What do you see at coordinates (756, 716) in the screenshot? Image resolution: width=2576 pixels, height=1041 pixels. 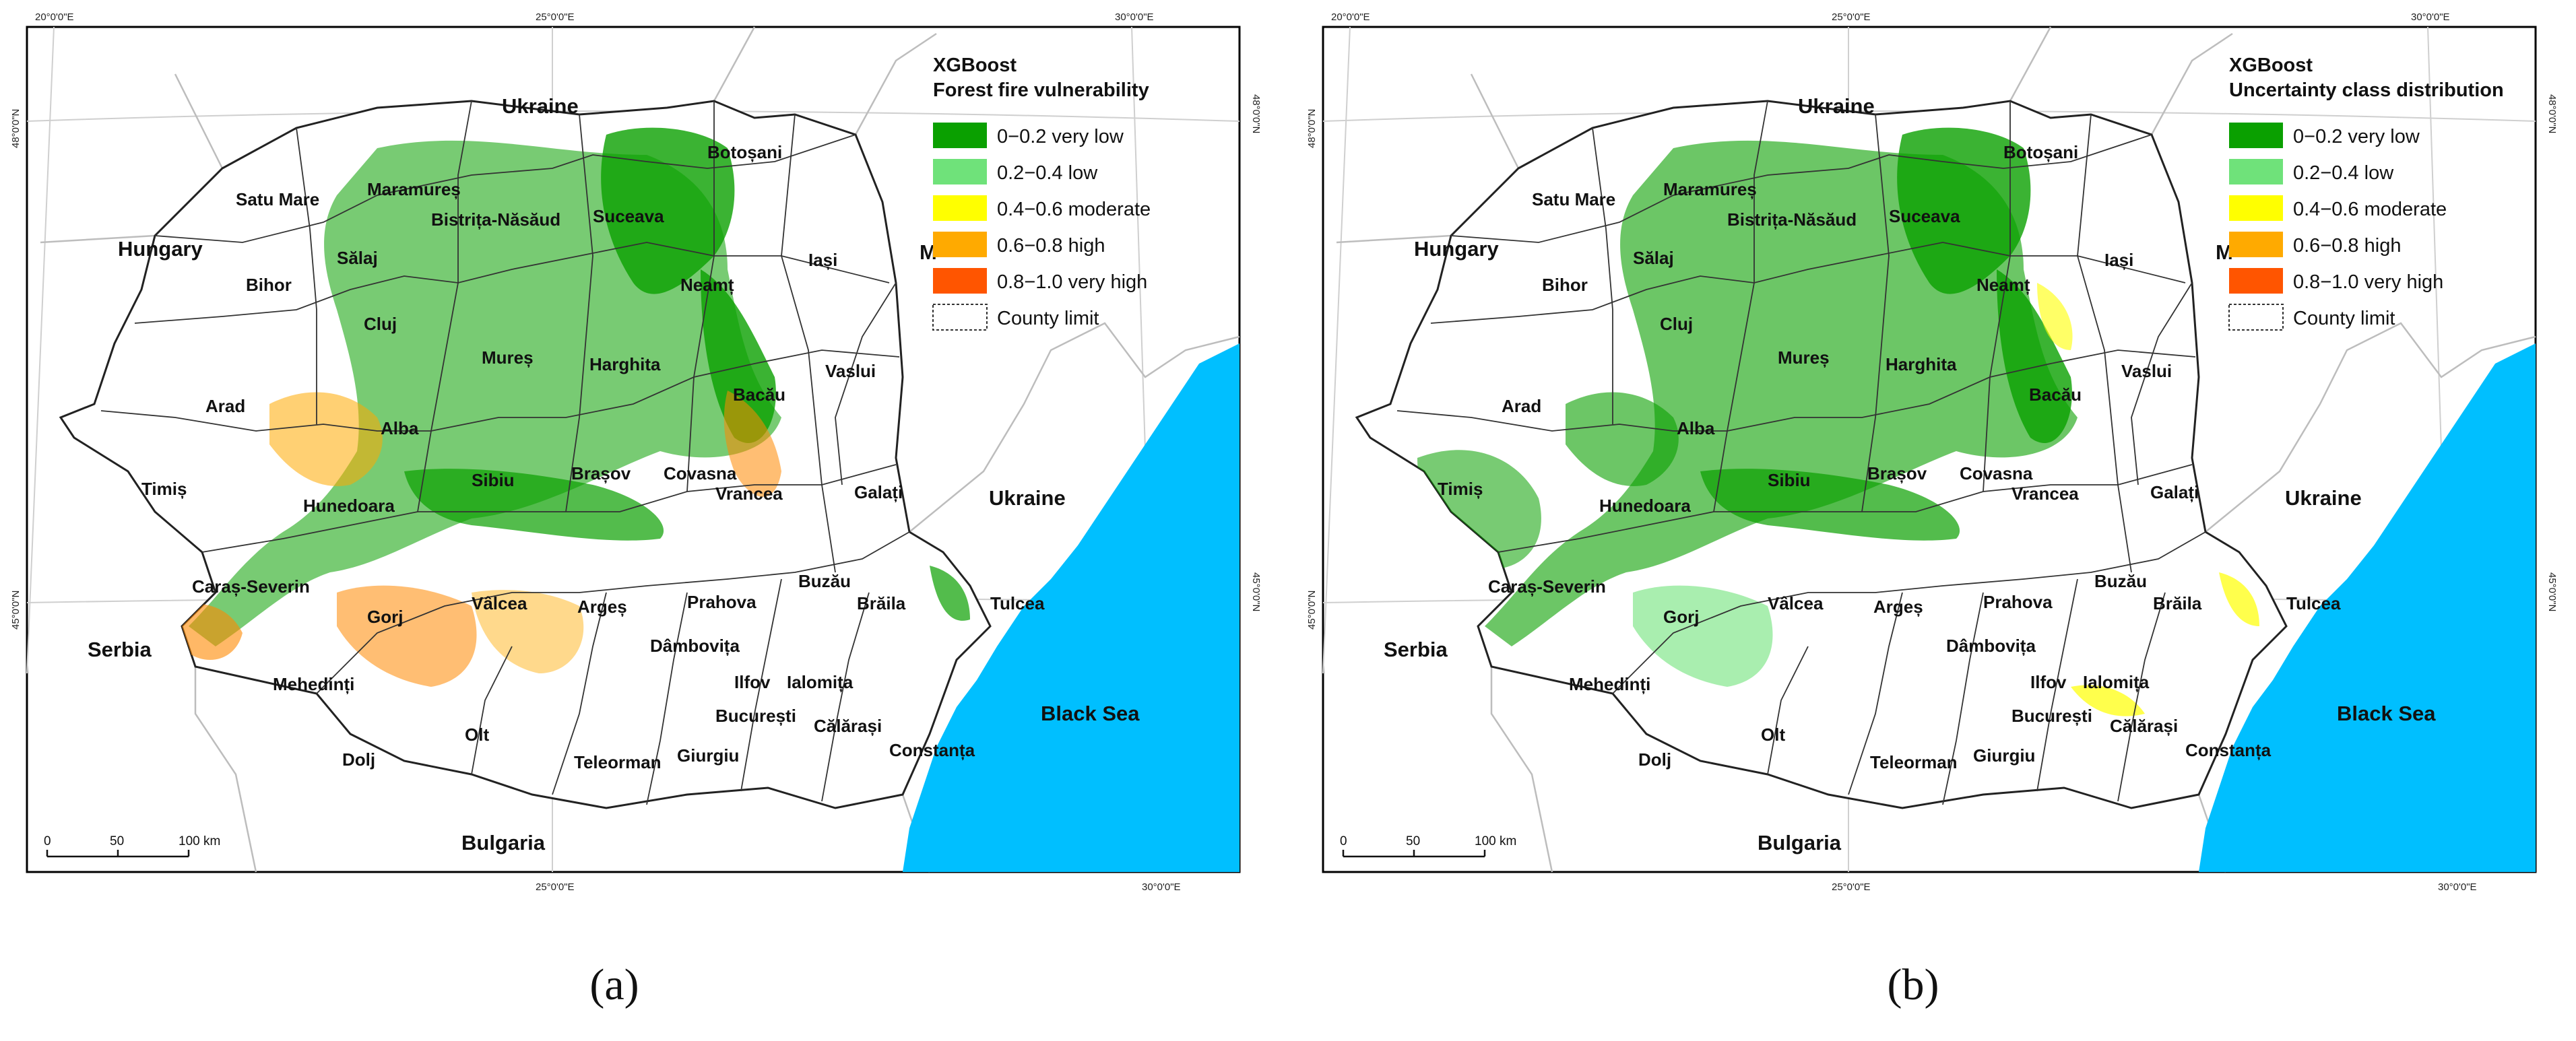 I see `county-label: București` at bounding box center [756, 716].